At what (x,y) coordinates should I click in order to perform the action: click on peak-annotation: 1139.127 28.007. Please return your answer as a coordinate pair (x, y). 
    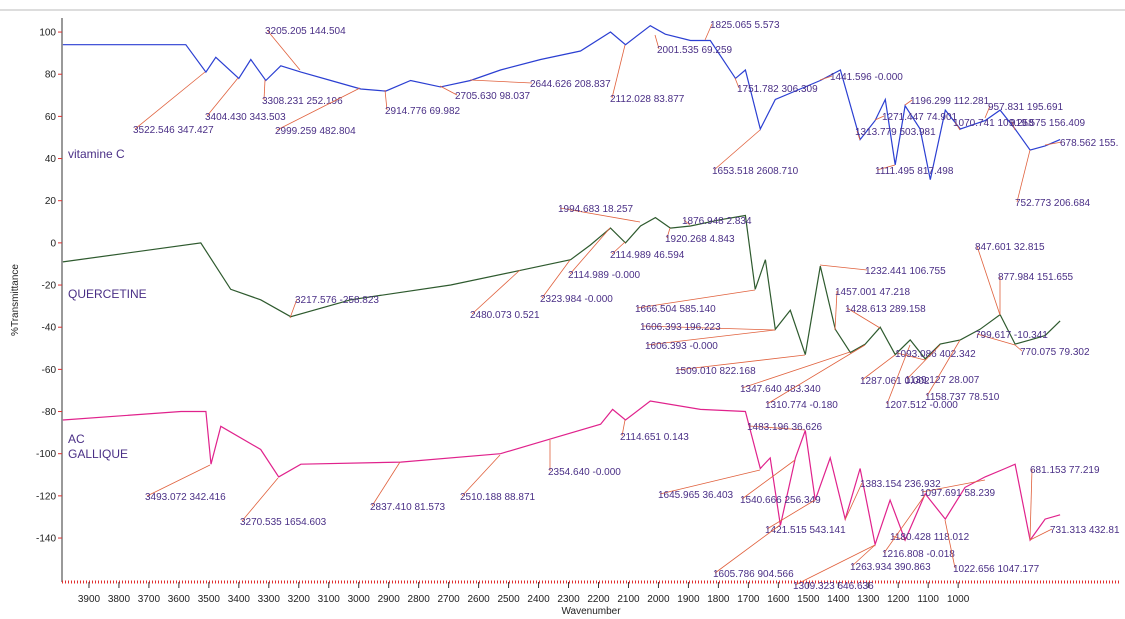
    Looking at the image, I should click on (942, 380).